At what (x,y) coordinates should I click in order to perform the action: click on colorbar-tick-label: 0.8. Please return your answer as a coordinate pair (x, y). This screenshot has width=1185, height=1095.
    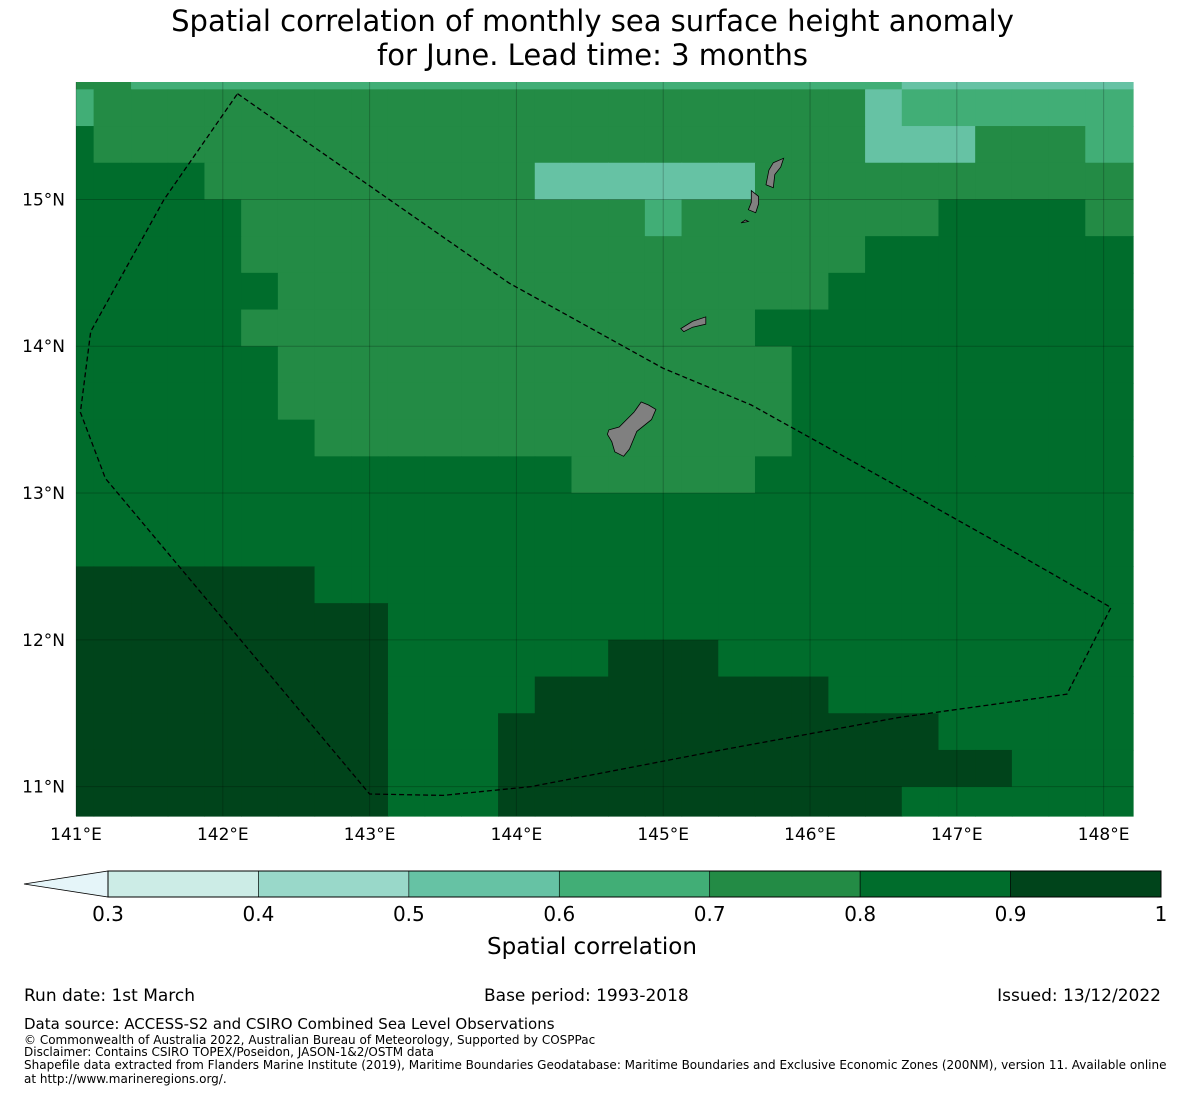
    Looking at the image, I should click on (860, 914).